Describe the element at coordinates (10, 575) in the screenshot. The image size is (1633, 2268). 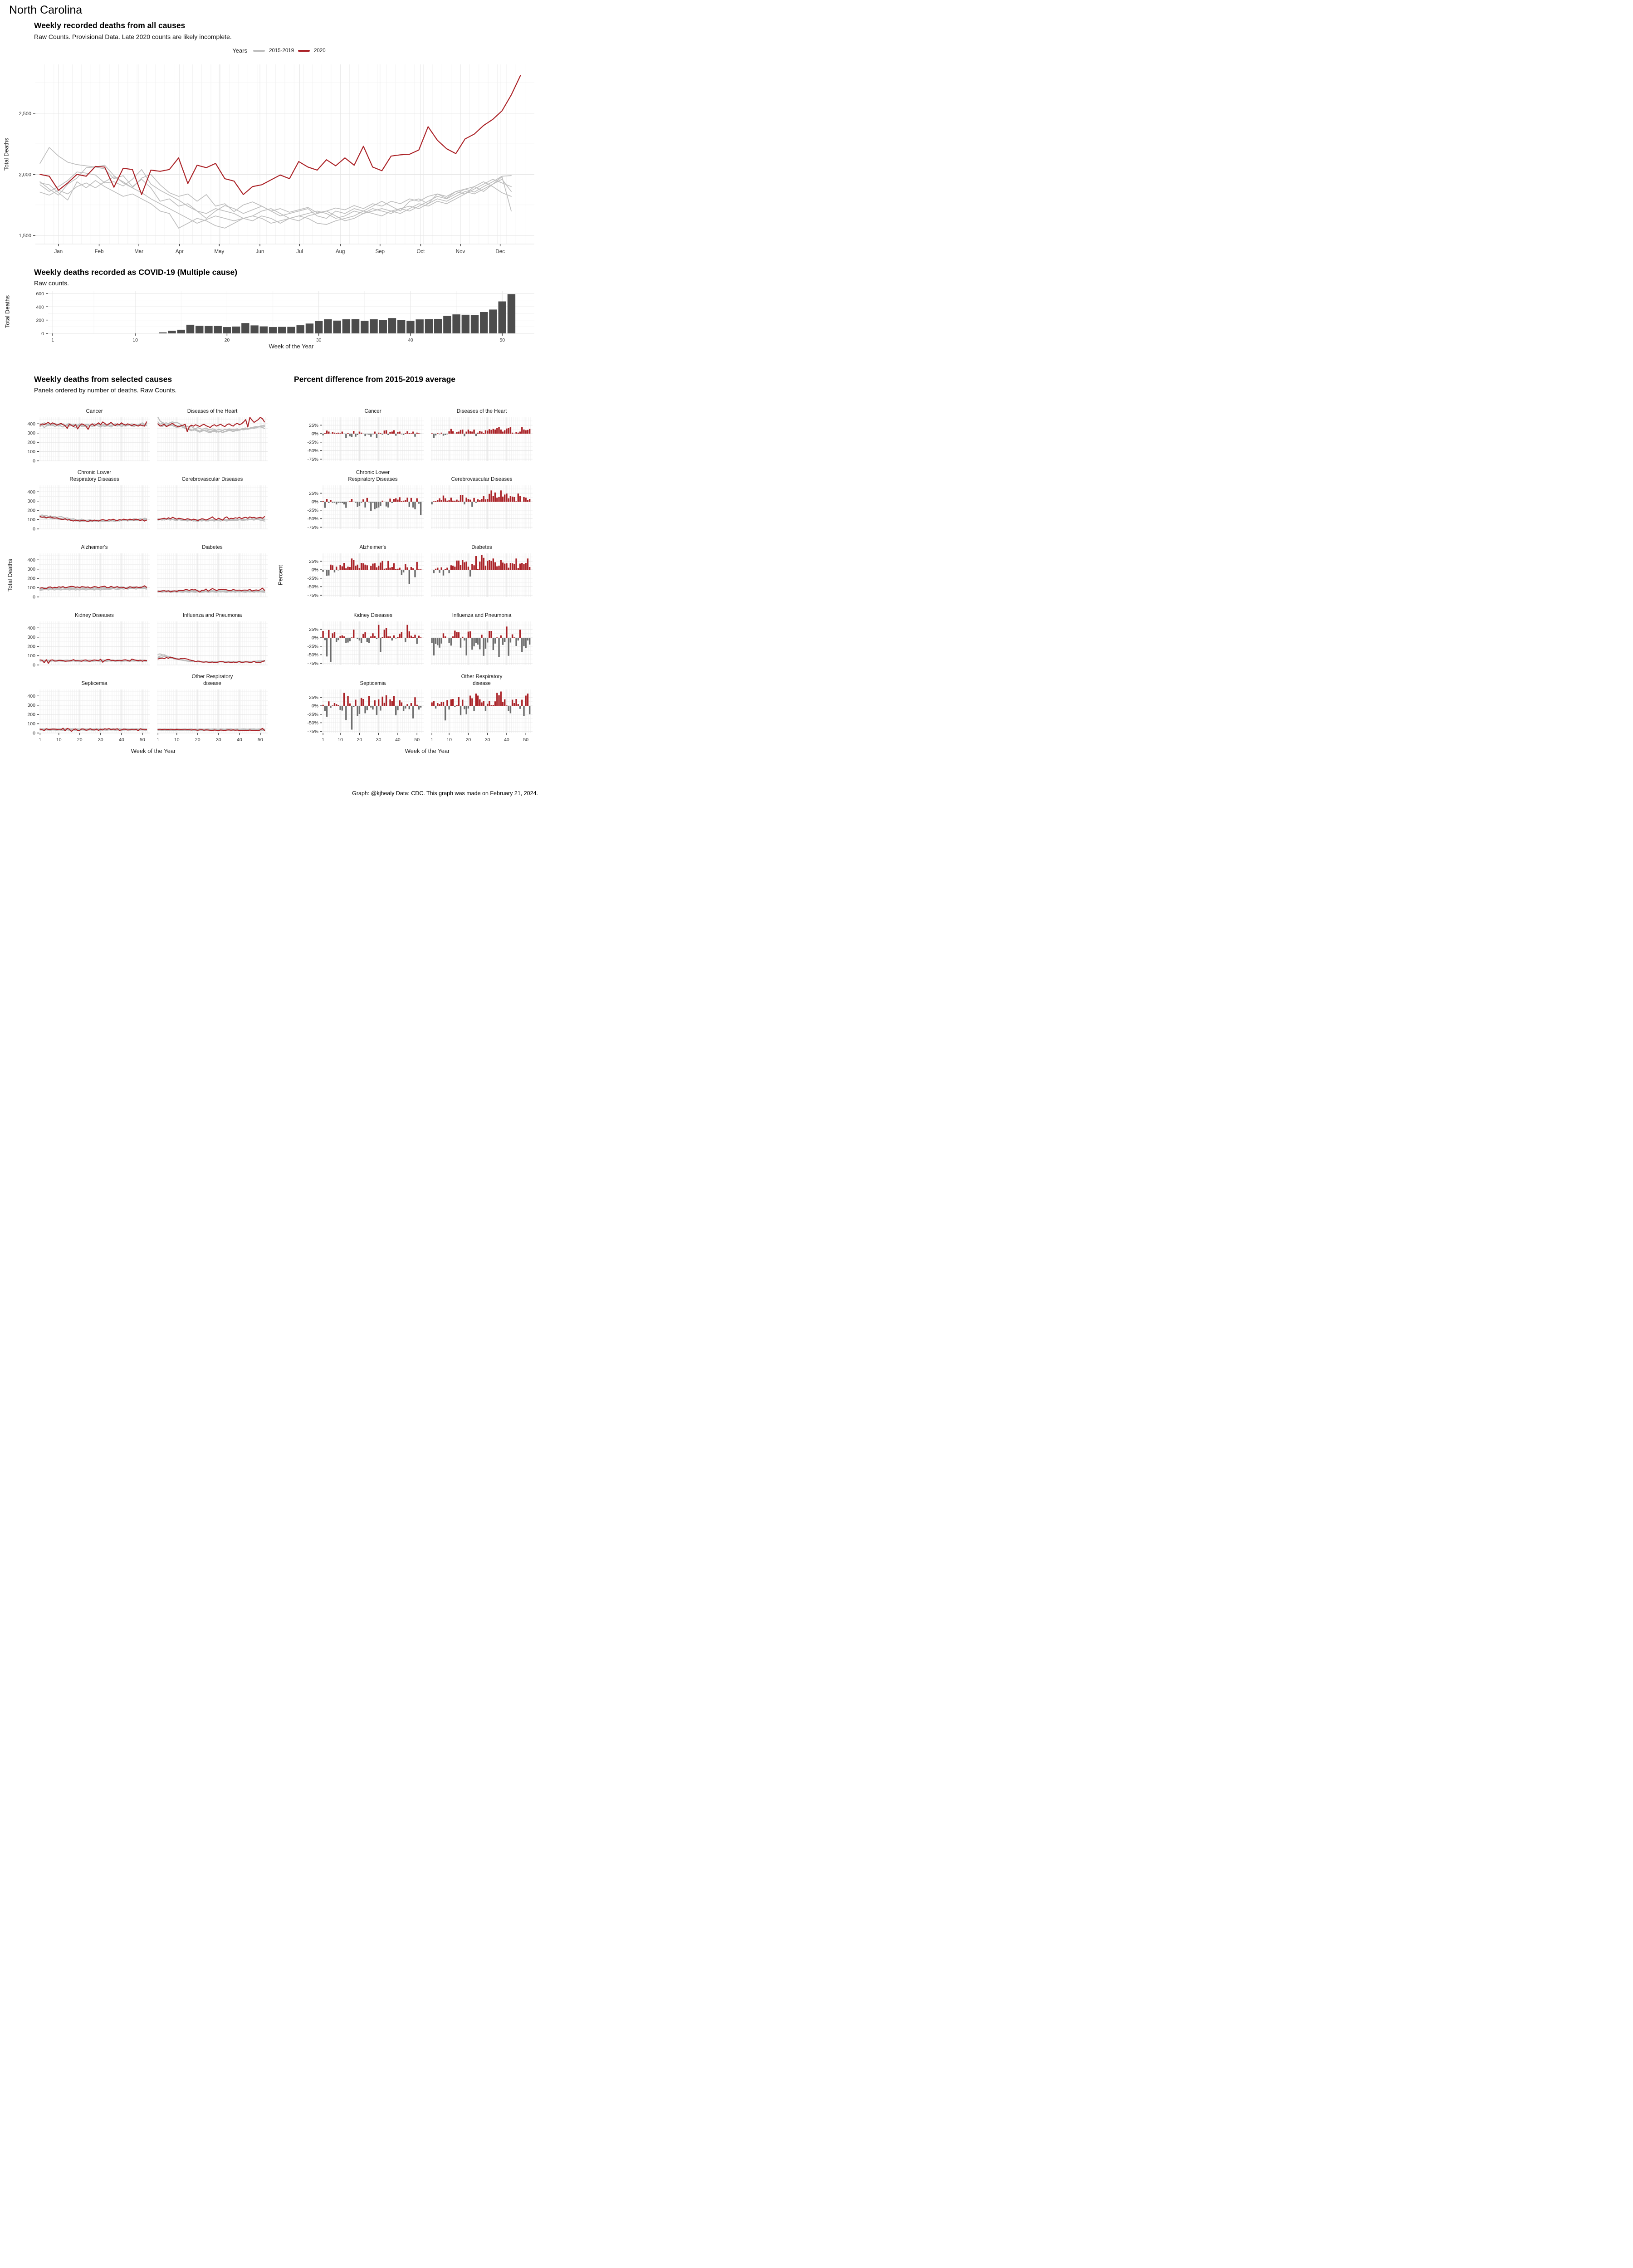
I see `selected-causes-ylabel: Total Deaths` at that location.